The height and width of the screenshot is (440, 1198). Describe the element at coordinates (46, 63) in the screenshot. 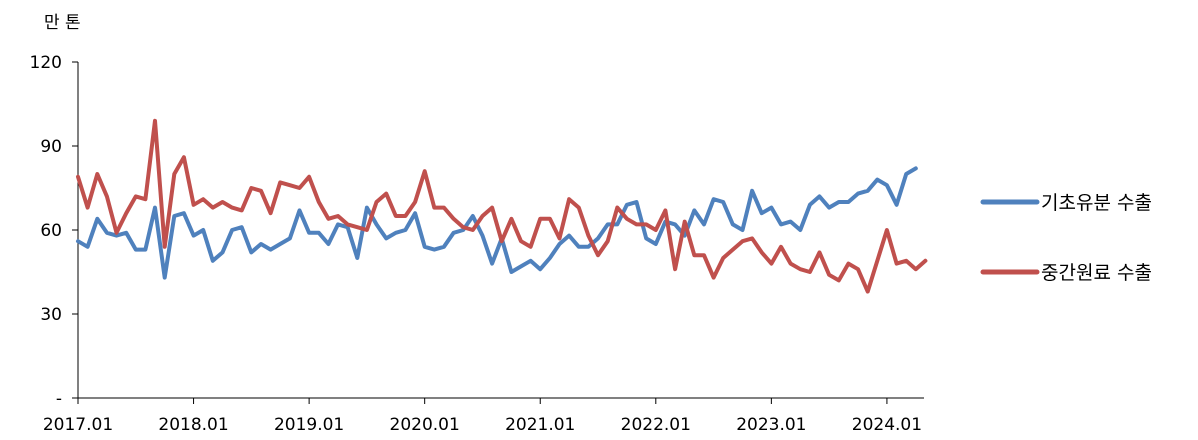

I see `y-tick-label: 120` at that location.